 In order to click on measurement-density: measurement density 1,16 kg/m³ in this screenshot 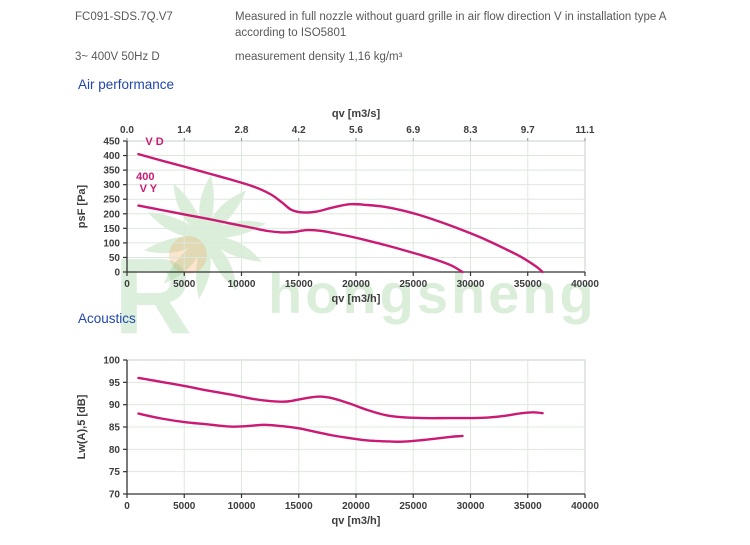, I will do `click(319, 57)`.